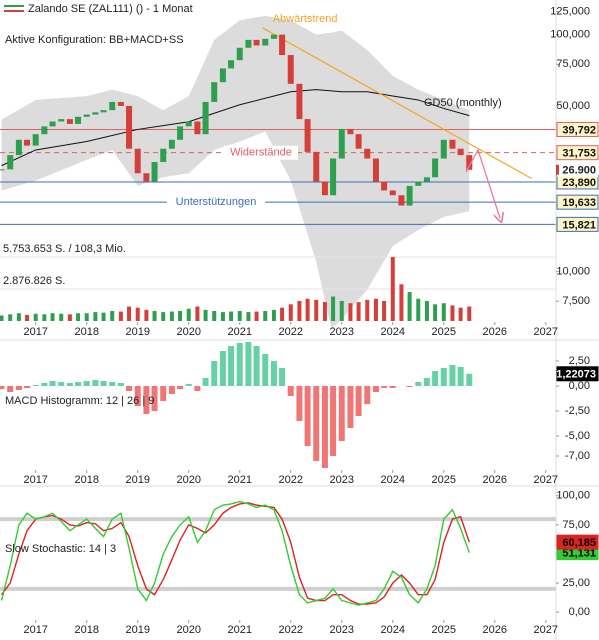 The width and height of the screenshot is (599, 640). What do you see at coordinates (64, 249) in the screenshot?
I see `volume-tick-label: 5.753.653 S. / 108,3 Mio.` at bounding box center [64, 249].